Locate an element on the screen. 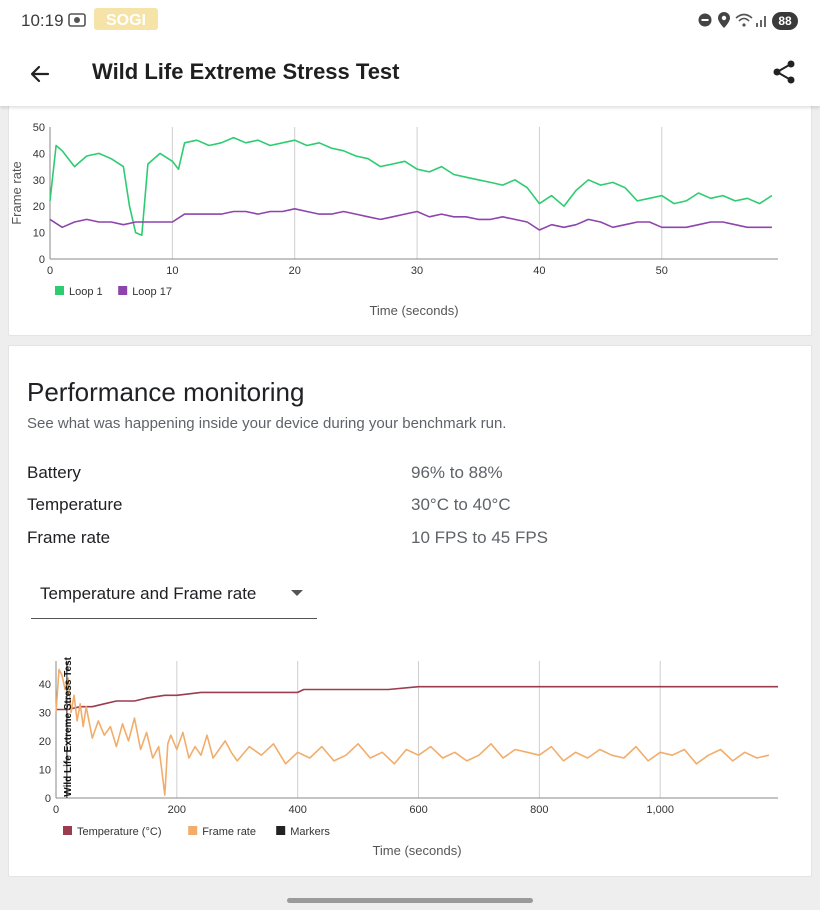 This screenshot has height=910, width=820. chart-type-dropdown: Temperature and Frame rate is located at coordinates (174, 594).